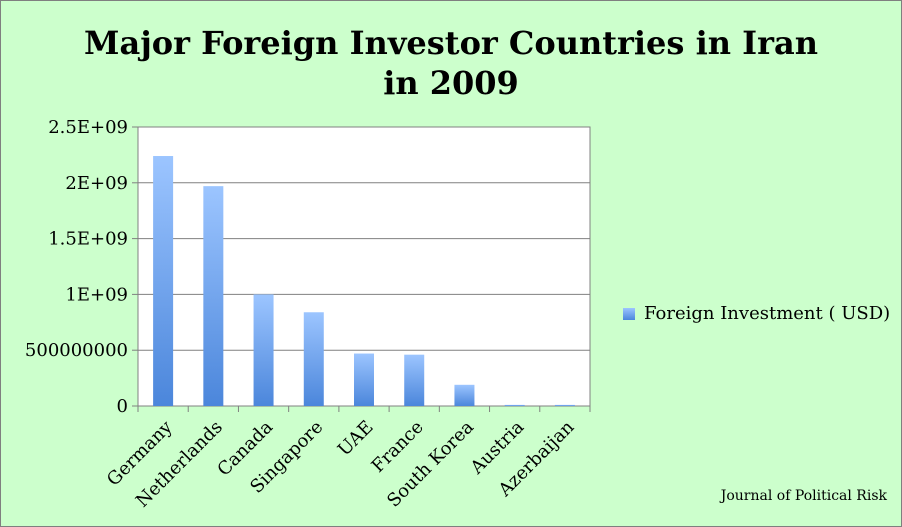  I want to click on legend-swatch, so click(629, 313).